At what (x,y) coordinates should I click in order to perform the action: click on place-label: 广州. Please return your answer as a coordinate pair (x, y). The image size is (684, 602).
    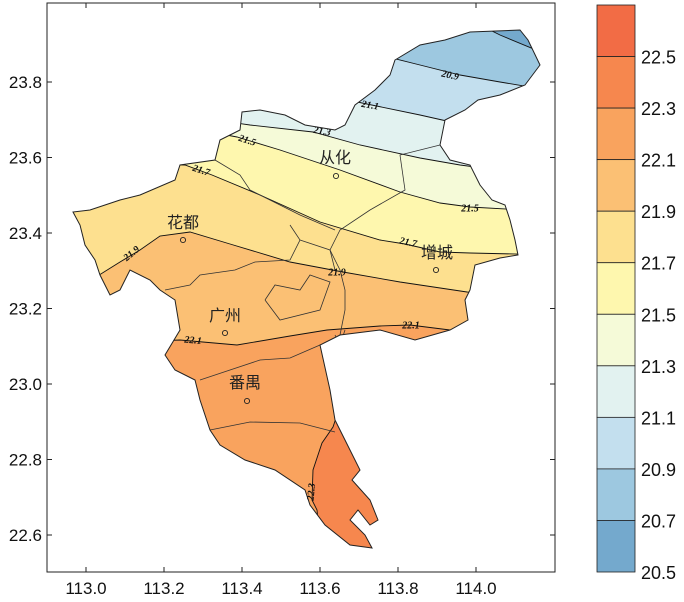
    Looking at the image, I should click on (225, 315).